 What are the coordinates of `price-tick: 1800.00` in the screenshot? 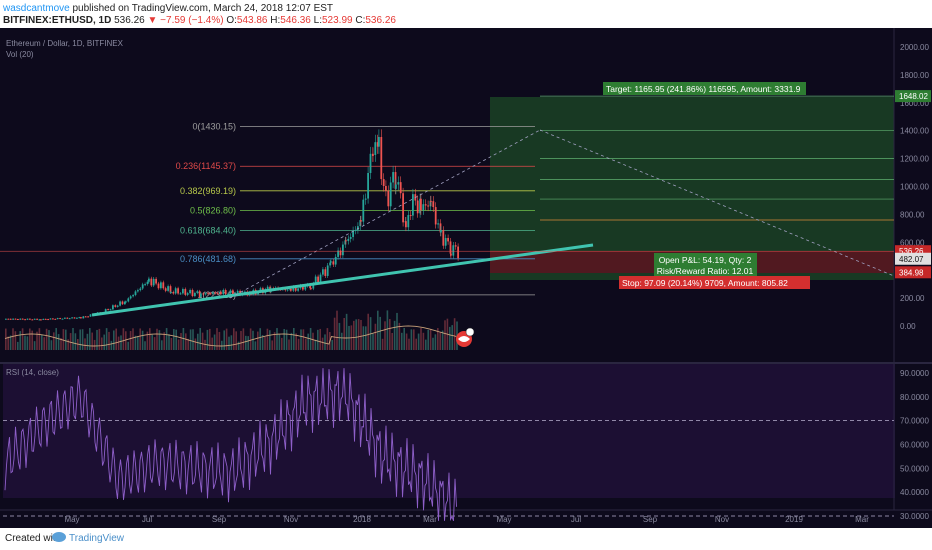 It's located at (914, 75).